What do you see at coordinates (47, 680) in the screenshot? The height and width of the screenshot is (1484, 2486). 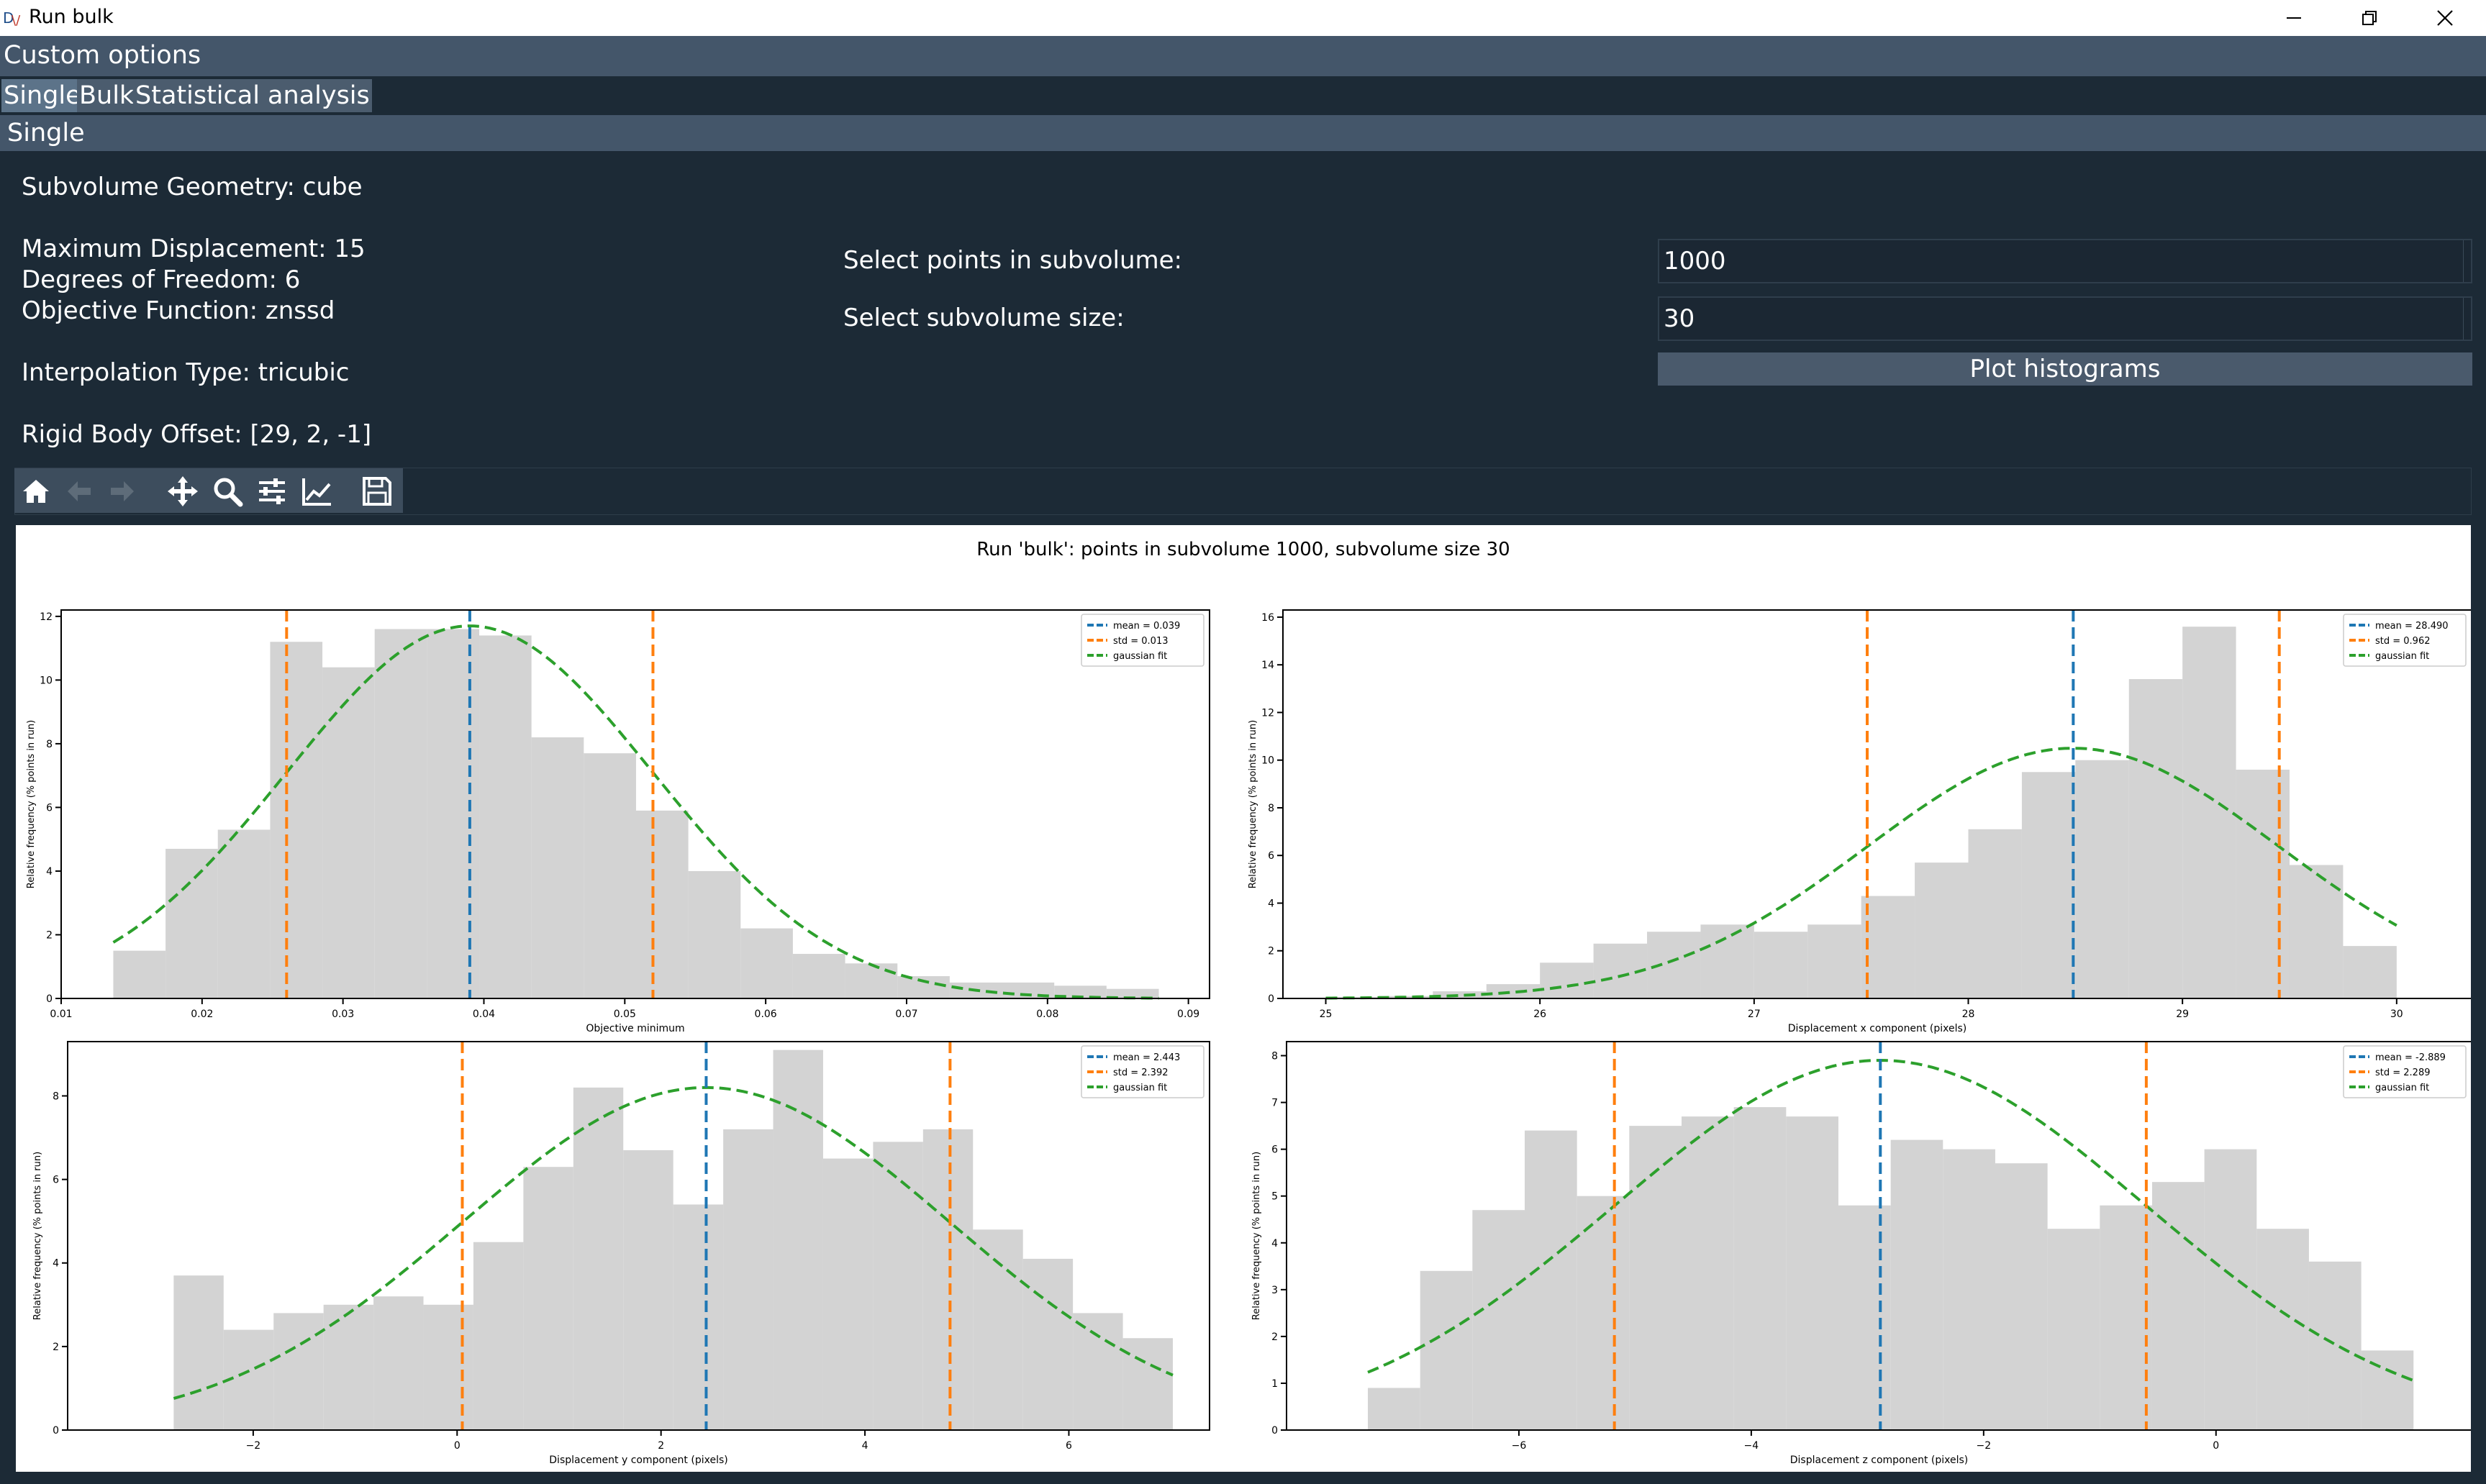 I see `y-tick-label: 10` at bounding box center [47, 680].